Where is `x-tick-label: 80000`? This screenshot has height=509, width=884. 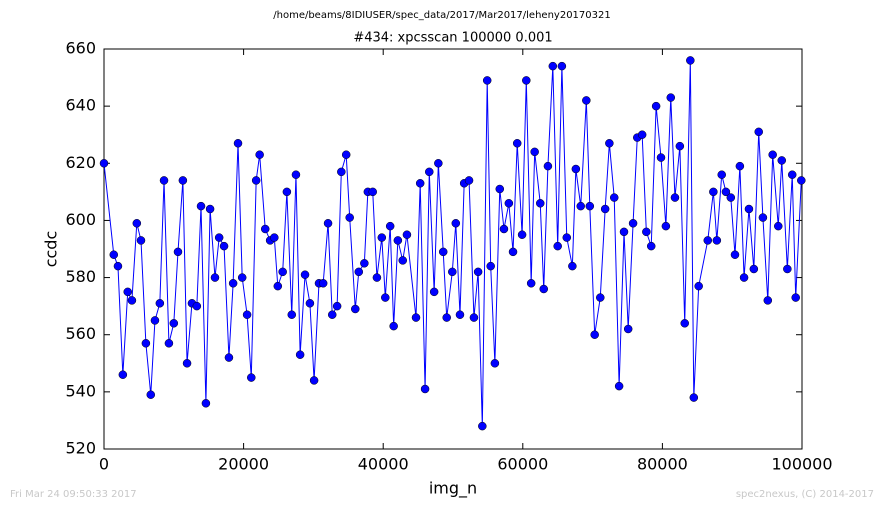 x-tick-label: 80000 is located at coordinates (662, 464).